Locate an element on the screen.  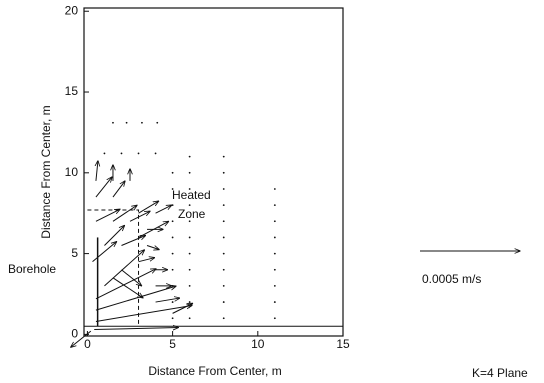
annotation: Borehole is located at coordinates (32, 269).